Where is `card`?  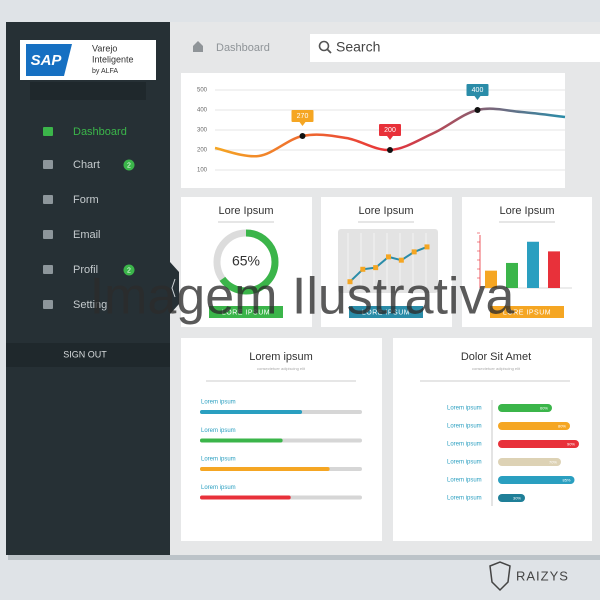
card is located at coordinates (246, 262).